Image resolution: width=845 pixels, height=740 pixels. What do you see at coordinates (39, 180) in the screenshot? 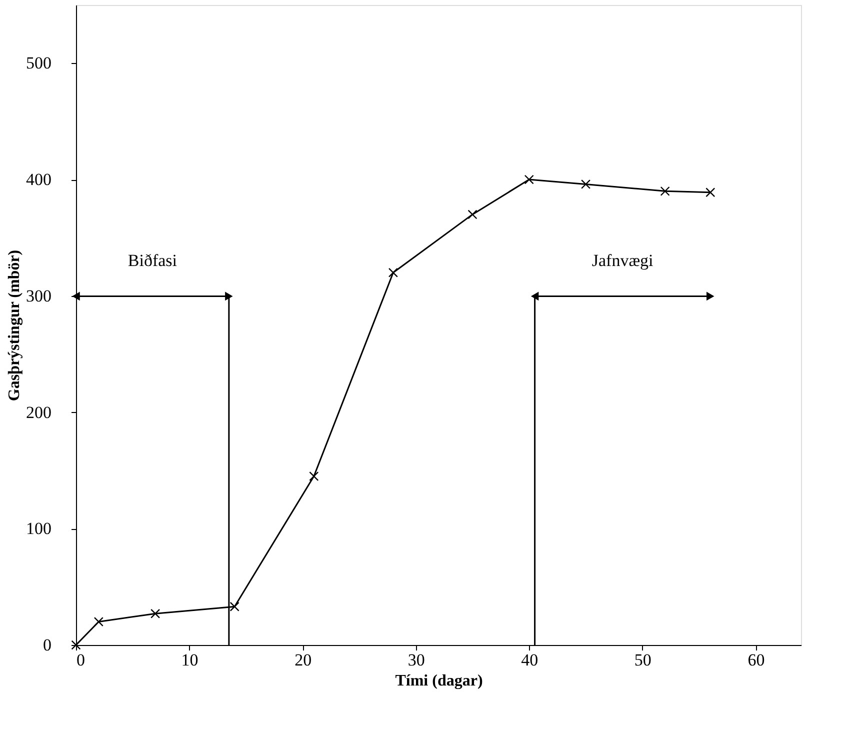
I see `y-tick-label: 400` at bounding box center [39, 180].